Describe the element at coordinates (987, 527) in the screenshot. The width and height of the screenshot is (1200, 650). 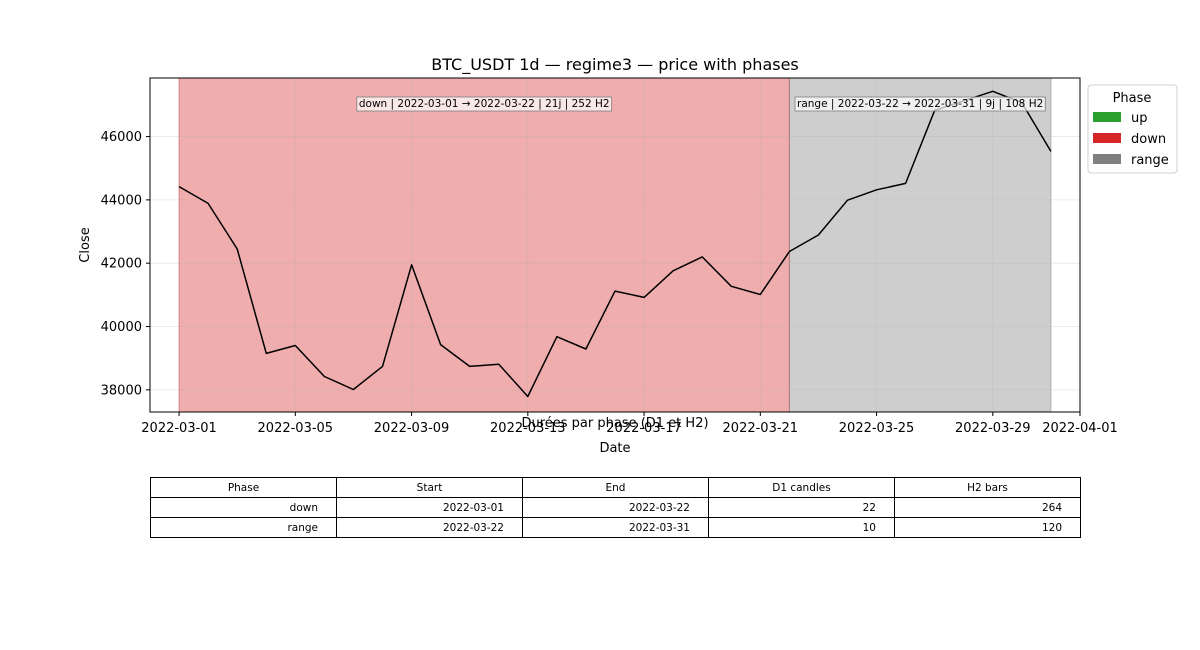
I see `table-cell: 120` at that location.